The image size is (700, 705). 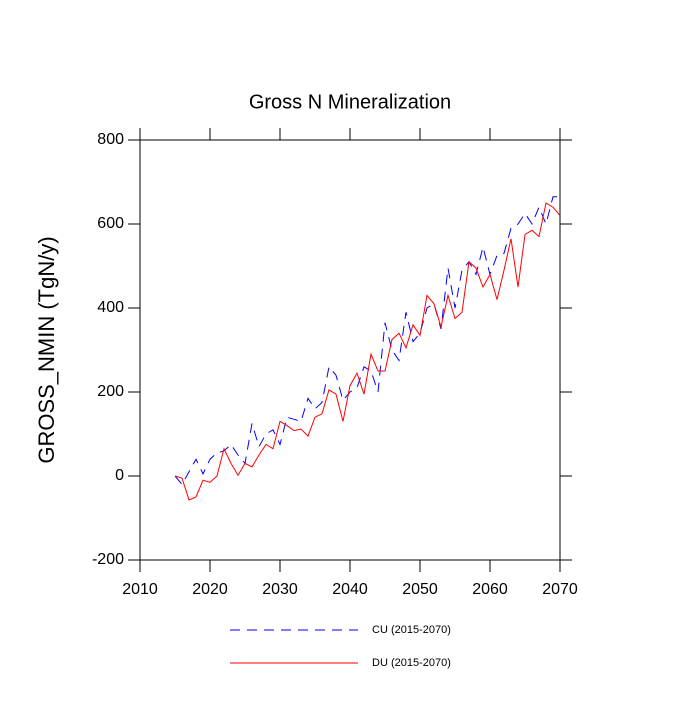 What do you see at coordinates (110, 139) in the screenshot?
I see `y-tick-label: 800` at bounding box center [110, 139].